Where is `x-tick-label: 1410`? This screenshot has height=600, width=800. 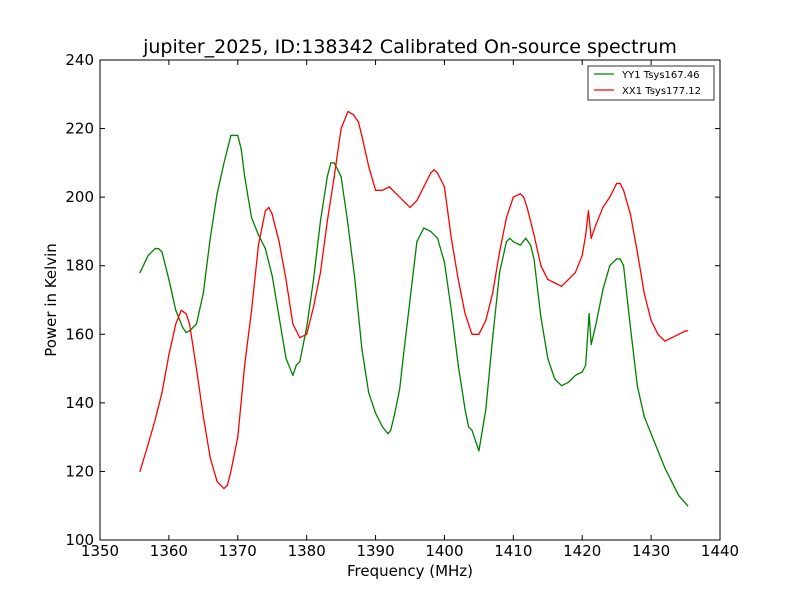 x-tick-label: 1410 is located at coordinates (513, 551).